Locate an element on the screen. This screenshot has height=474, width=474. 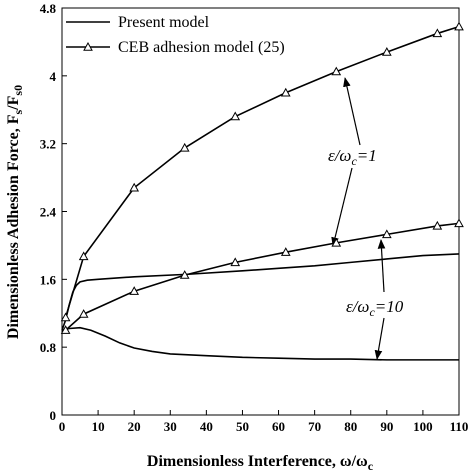
y-tick-label: 4 is located at coordinates (53, 76).